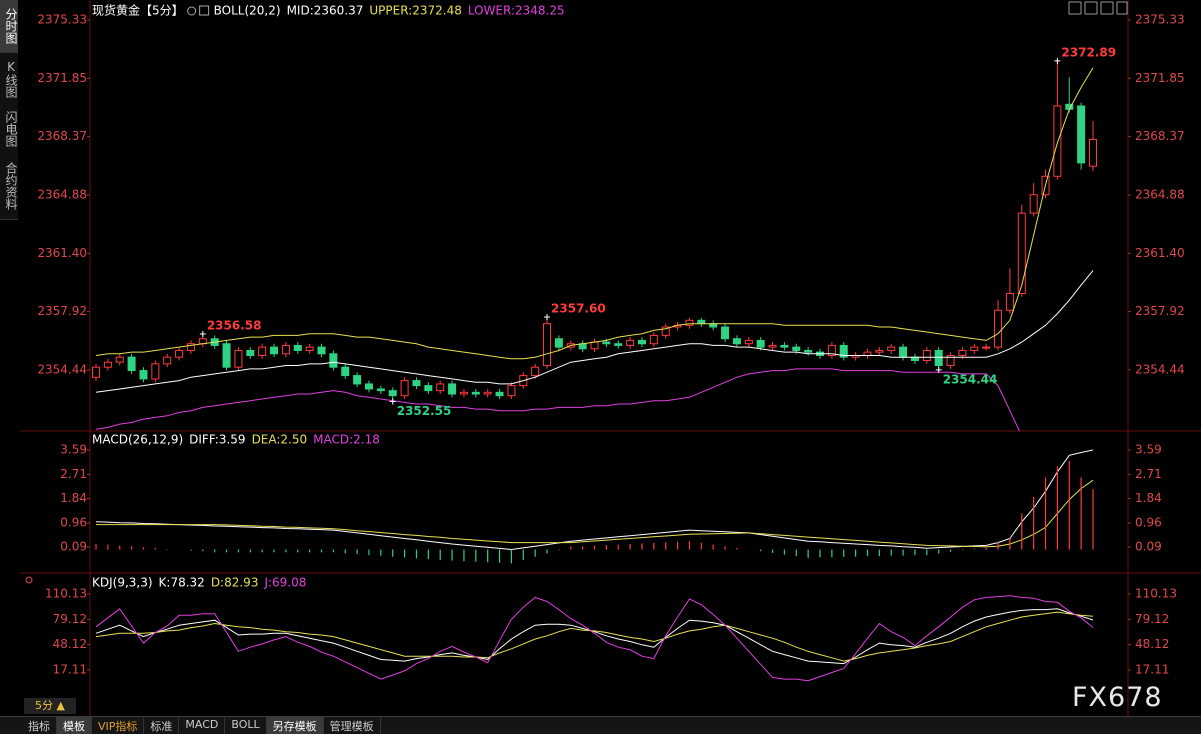  Describe the element at coordinates (74, 725) in the screenshot. I see `bottom-tab: 模板` at that location.